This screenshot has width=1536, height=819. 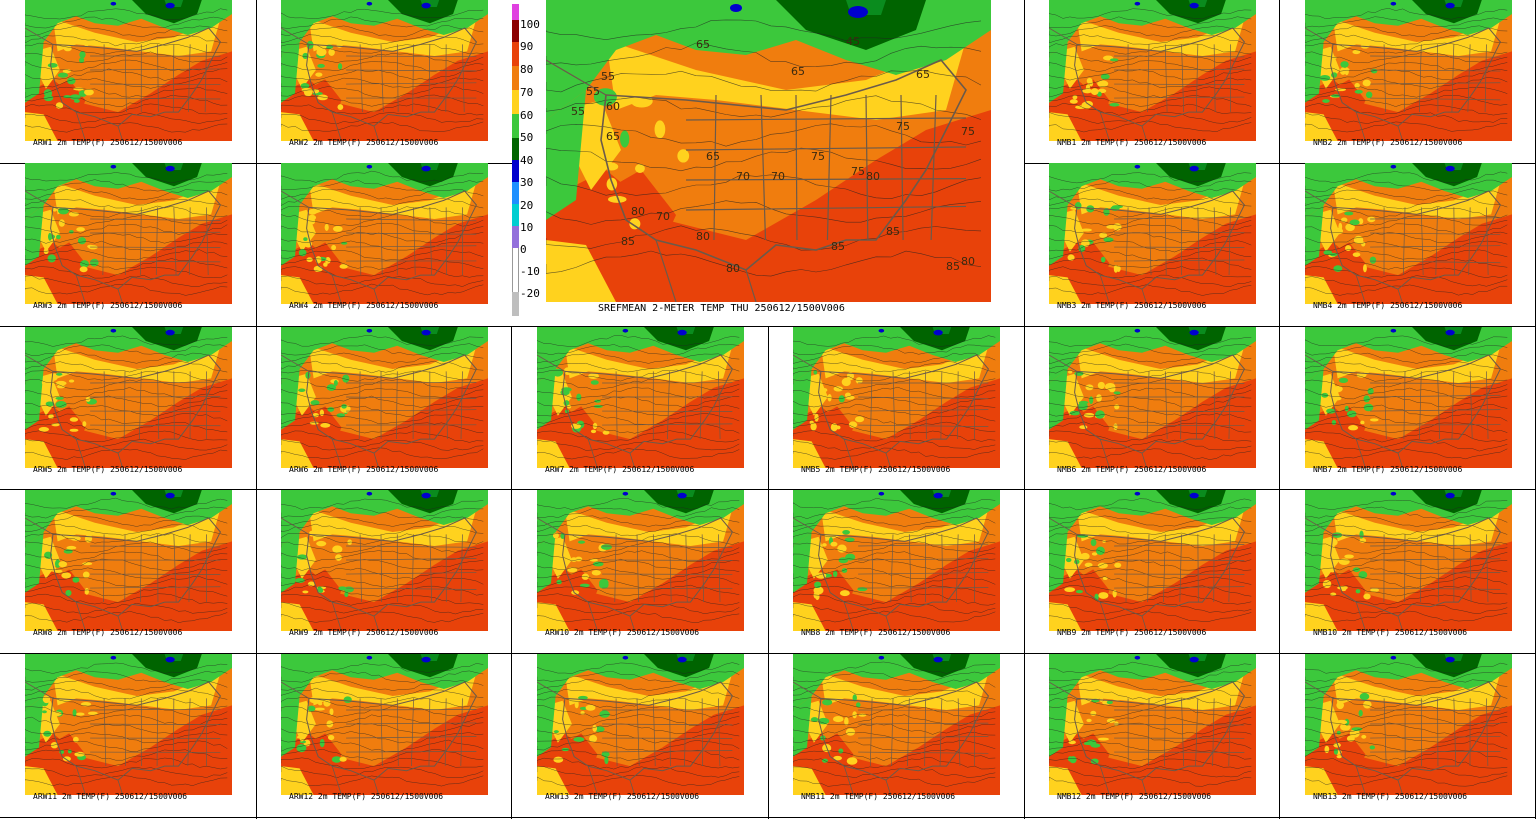 What do you see at coordinates (1152, 560) in the screenshot?
I see `member-map-nmb9` at bounding box center [1152, 560].